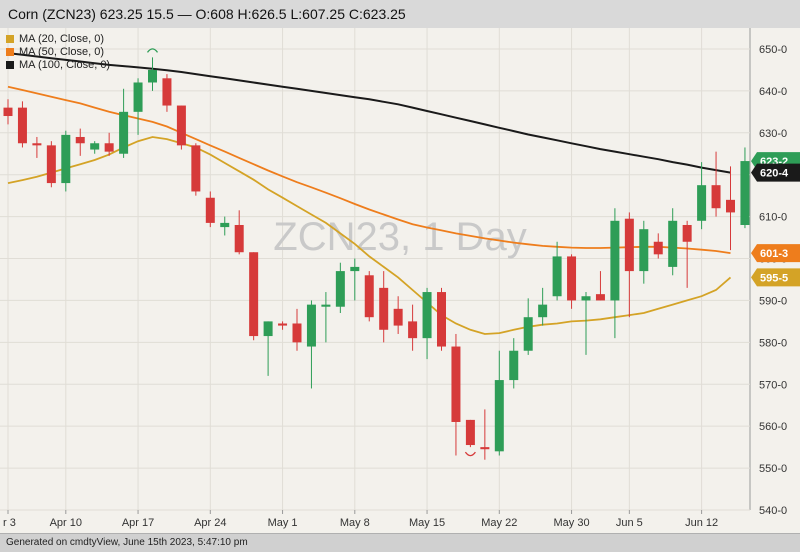  I want to click on price-tag: 595-5, so click(775, 277).